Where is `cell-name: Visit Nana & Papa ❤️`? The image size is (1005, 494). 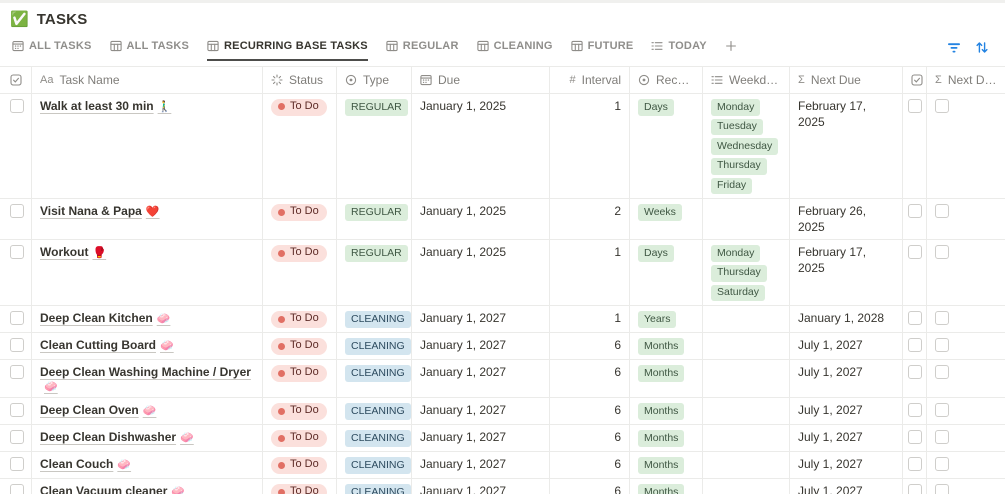
cell-name: Visit Nana & Papa ❤️ is located at coordinates (147, 219).